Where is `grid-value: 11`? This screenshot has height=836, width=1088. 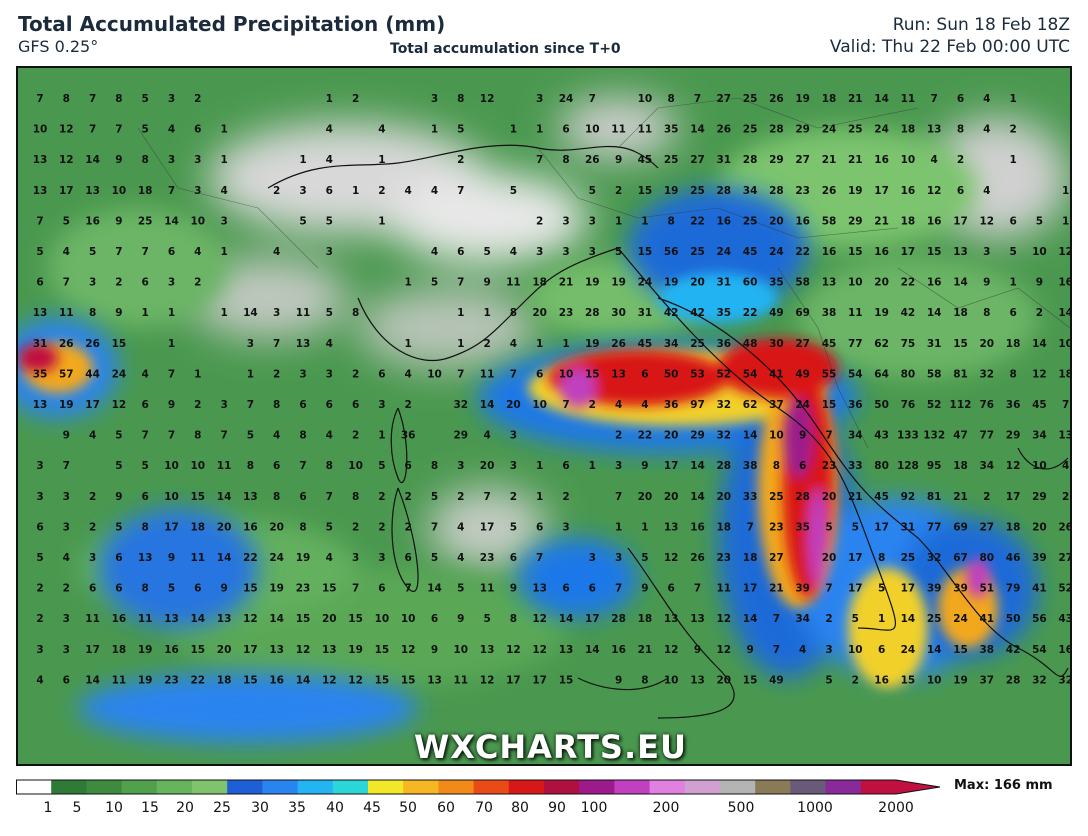 grid-value: 11 is located at coordinates (460, 680).